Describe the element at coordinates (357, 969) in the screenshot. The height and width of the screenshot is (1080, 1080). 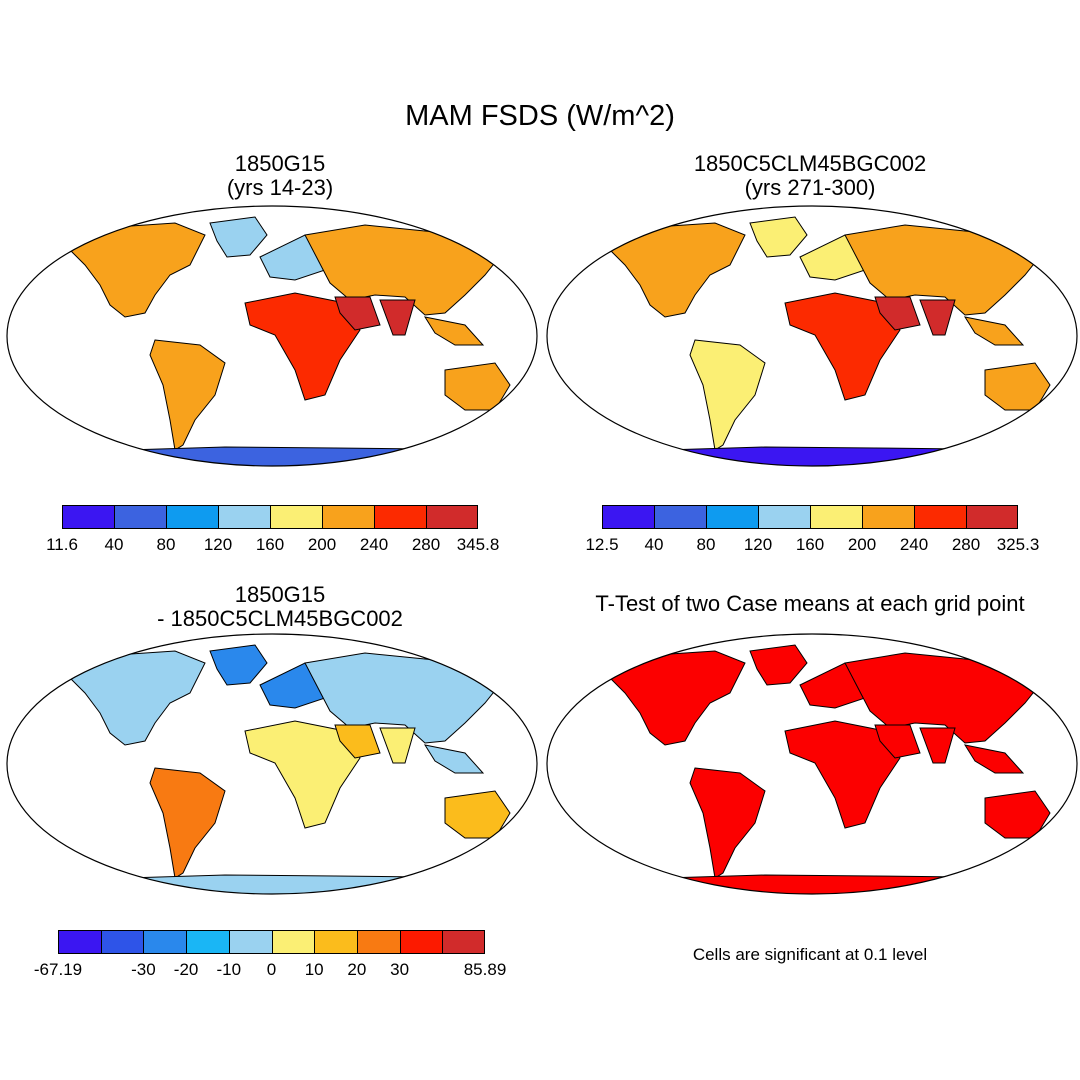
I see `colorbar-tick-label: 20` at that location.